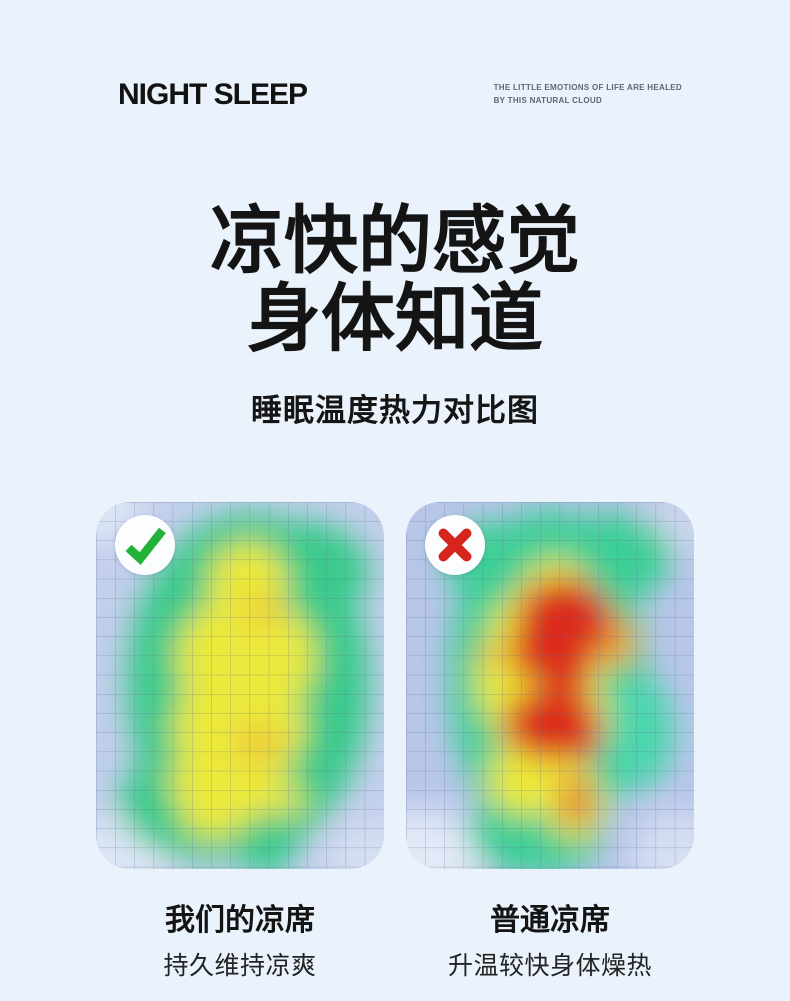 The height and width of the screenshot is (1001, 790). I want to click on check-icon, so click(145, 544).